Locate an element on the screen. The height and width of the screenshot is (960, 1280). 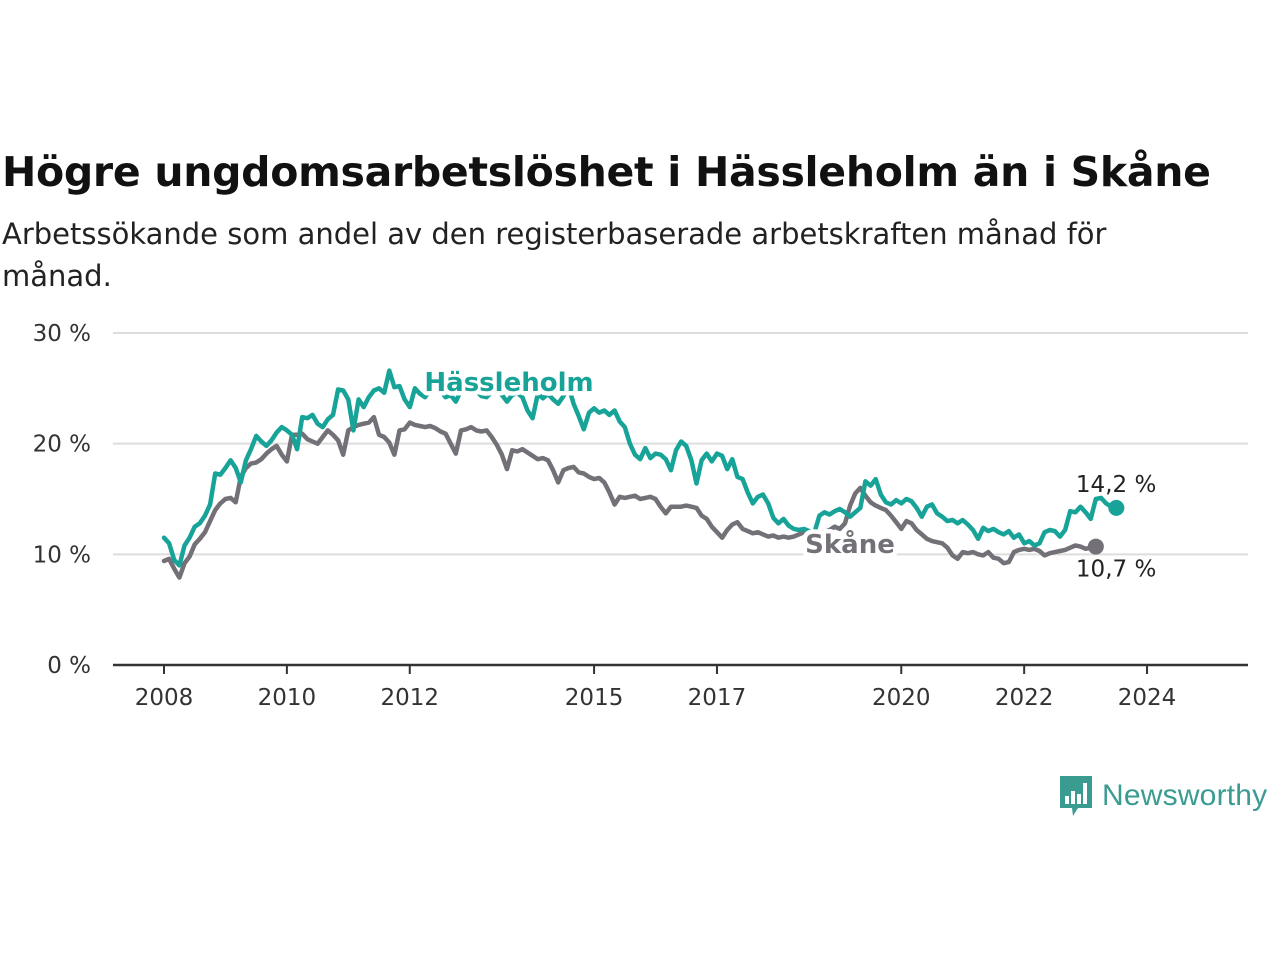
end-value-label-hassleholm: 14,2 % is located at coordinates (1116, 485).